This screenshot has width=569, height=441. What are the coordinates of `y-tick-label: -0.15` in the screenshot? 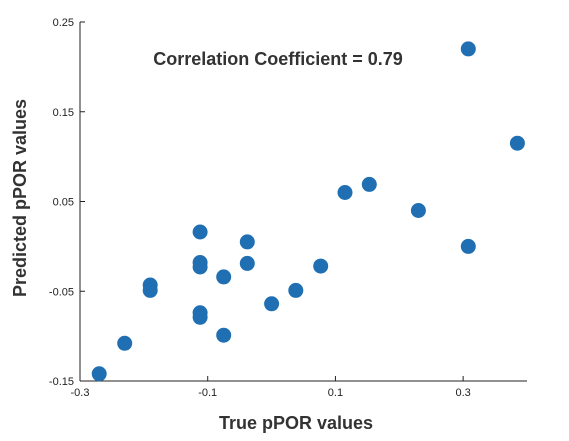 It's located at (61, 382).